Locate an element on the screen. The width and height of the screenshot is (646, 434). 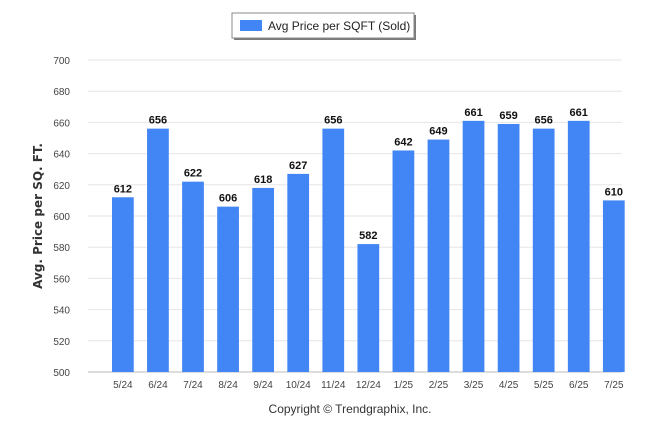
x-tick-label: 5/25 is located at coordinates (544, 385).